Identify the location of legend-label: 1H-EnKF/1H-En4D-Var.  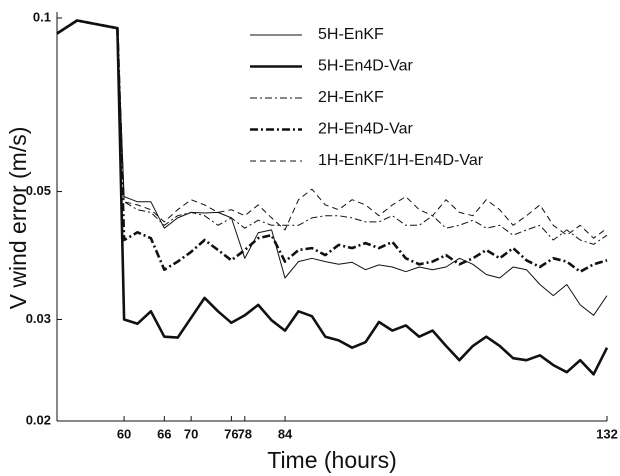
(401, 160).